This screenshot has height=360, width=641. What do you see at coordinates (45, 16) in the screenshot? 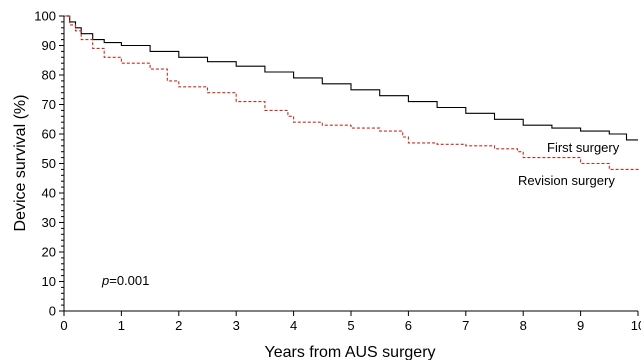
I see `y-tick-label-100: 100` at bounding box center [45, 16].